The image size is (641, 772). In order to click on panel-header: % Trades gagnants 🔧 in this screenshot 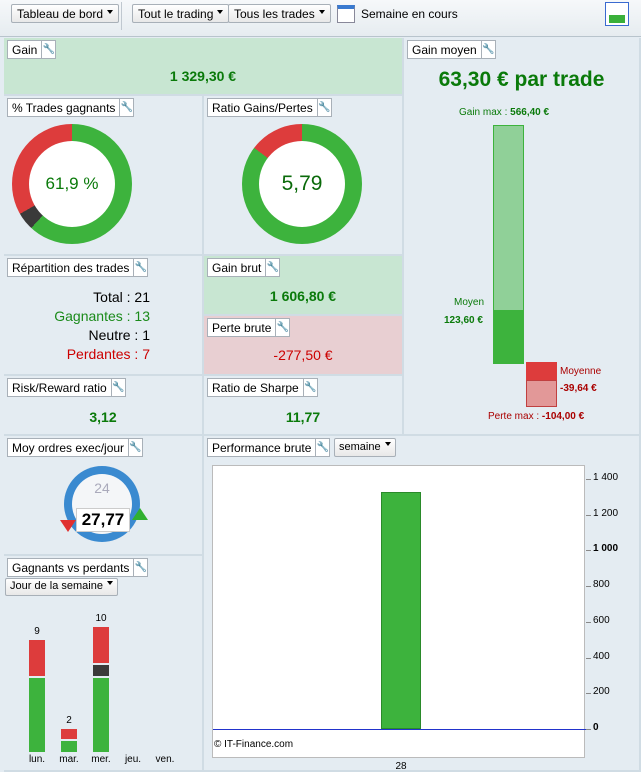, I will do `click(71, 107)`.